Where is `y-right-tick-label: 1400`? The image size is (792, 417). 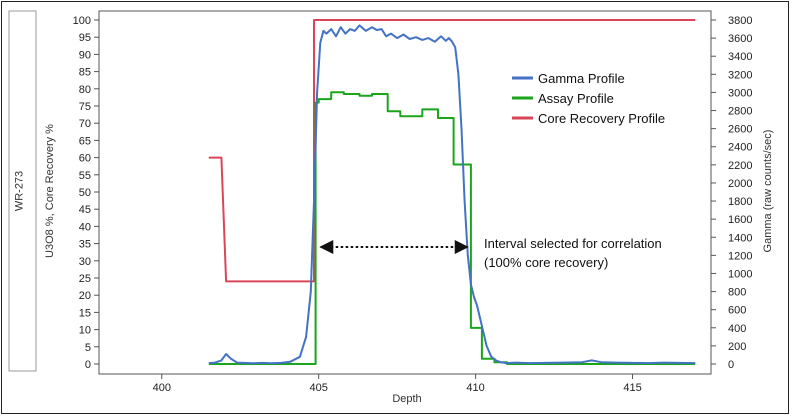
y-right-tick-label: 1400 is located at coordinates (740, 238).